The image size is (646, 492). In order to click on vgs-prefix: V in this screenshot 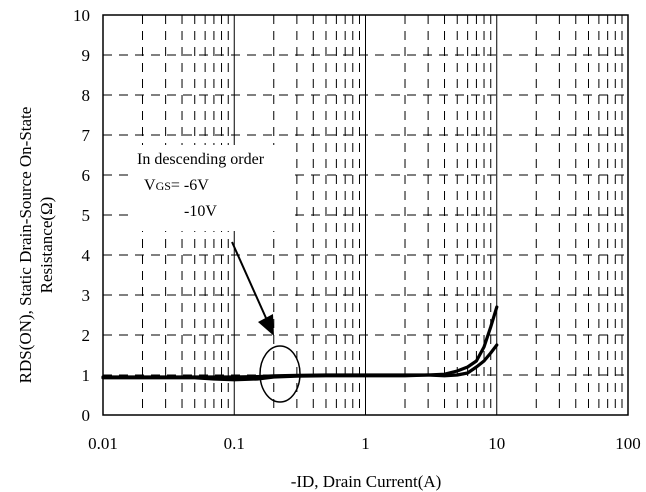, I will do `click(150, 185)`.